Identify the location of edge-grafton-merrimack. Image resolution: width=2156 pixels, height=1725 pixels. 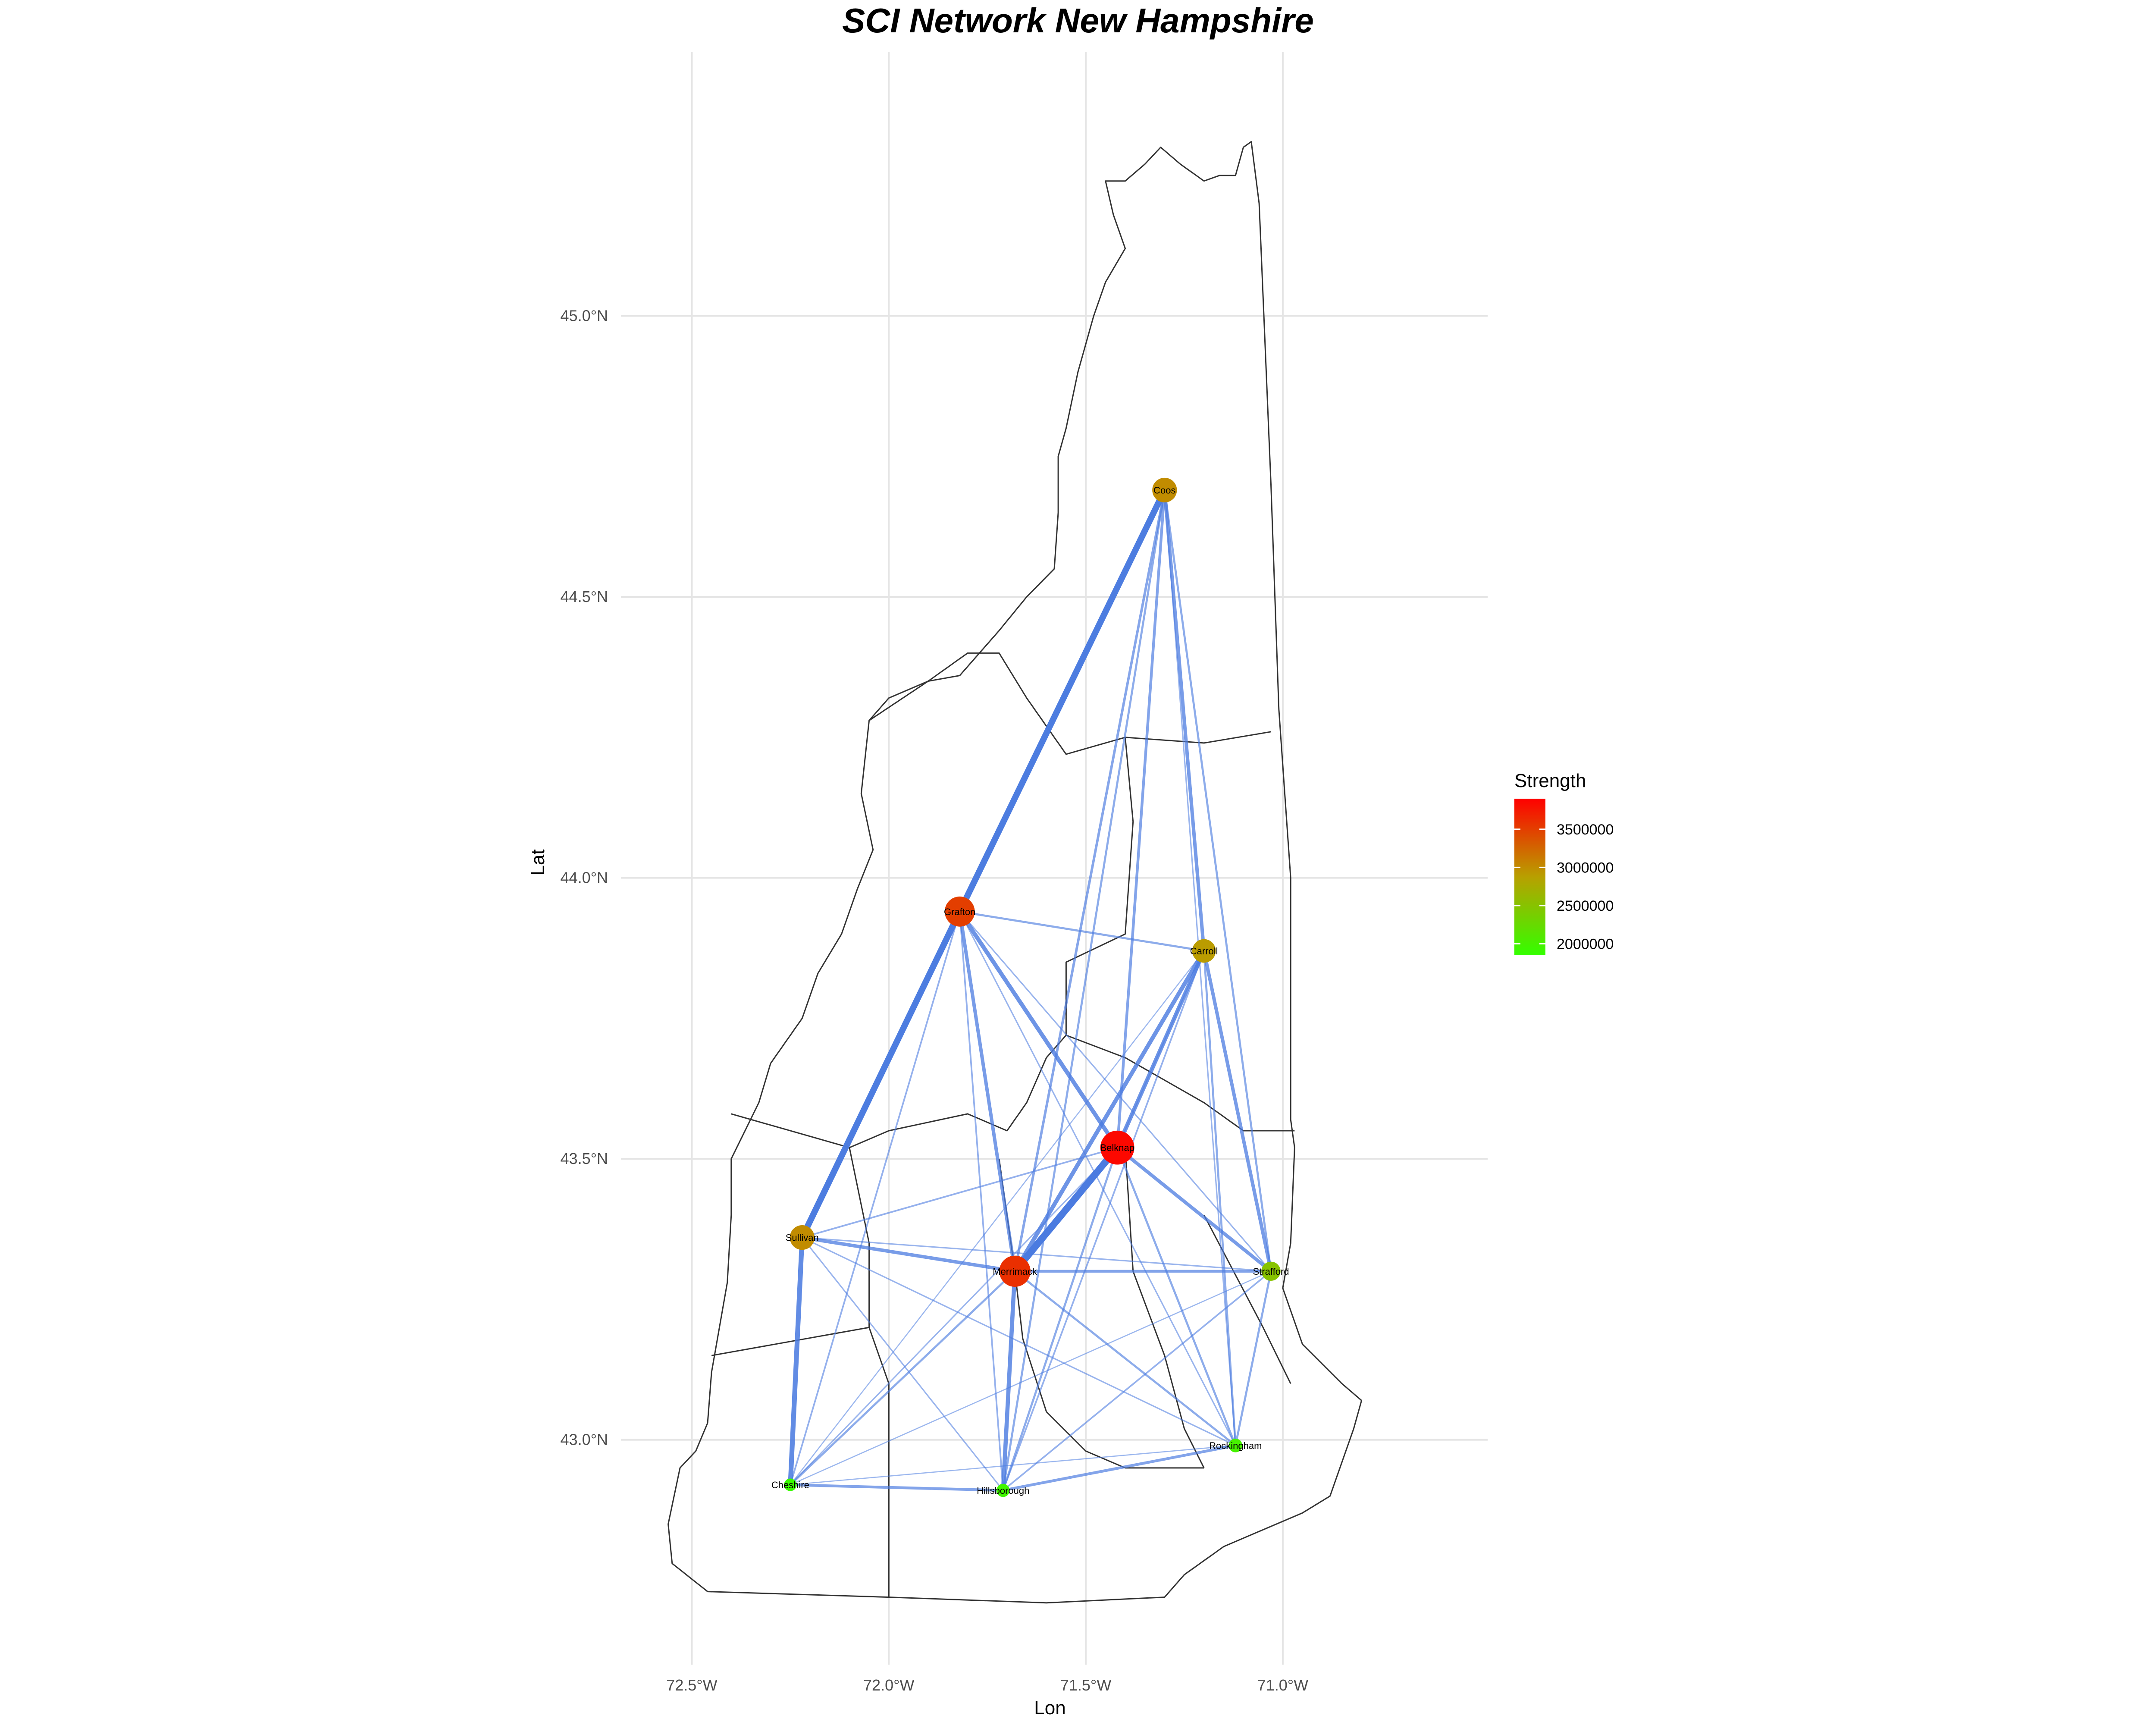
(987, 1092).